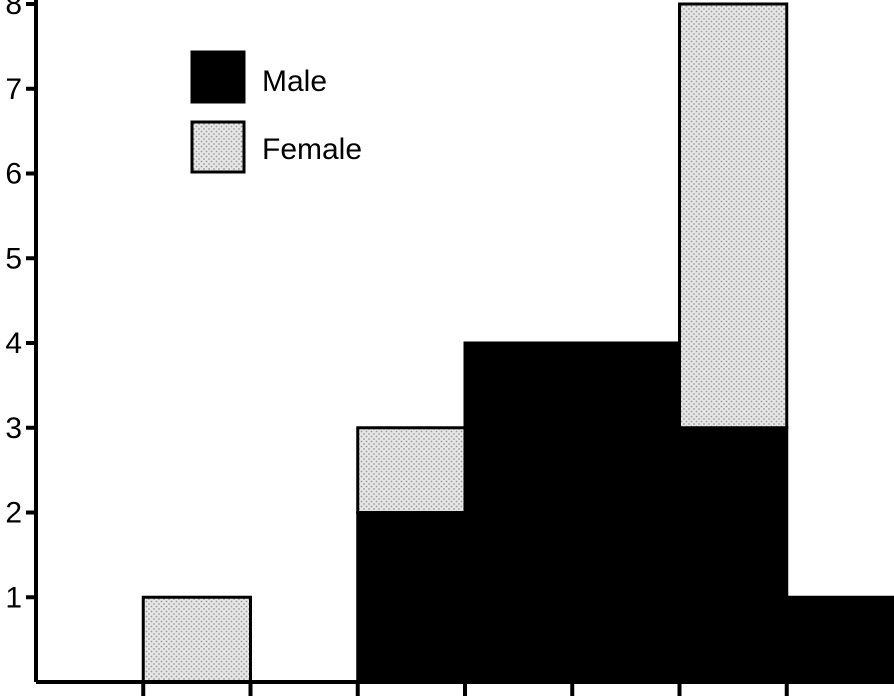 The height and width of the screenshot is (698, 894). Describe the element at coordinates (13, 597) in the screenshot. I see `y-tick-label-1: 1` at that location.